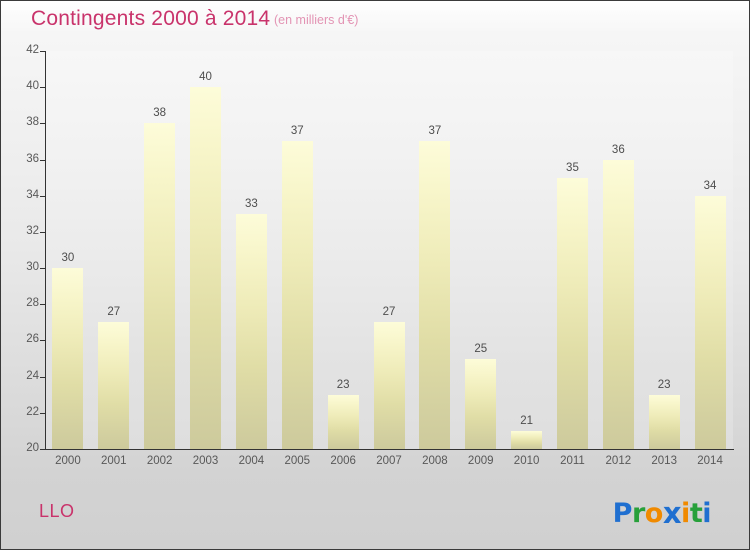 This screenshot has height=550, width=750. I want to click on bar-value-label: 33, so click(251, 203).